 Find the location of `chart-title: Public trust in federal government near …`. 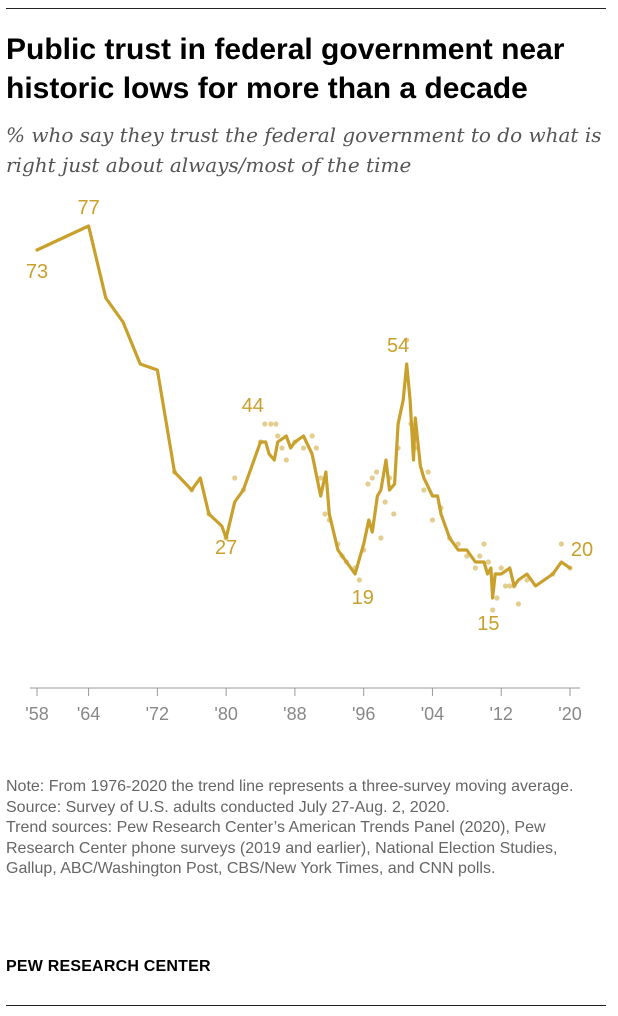

chart-title: Public trust in federal government near … is located at coordinates (285, 69).